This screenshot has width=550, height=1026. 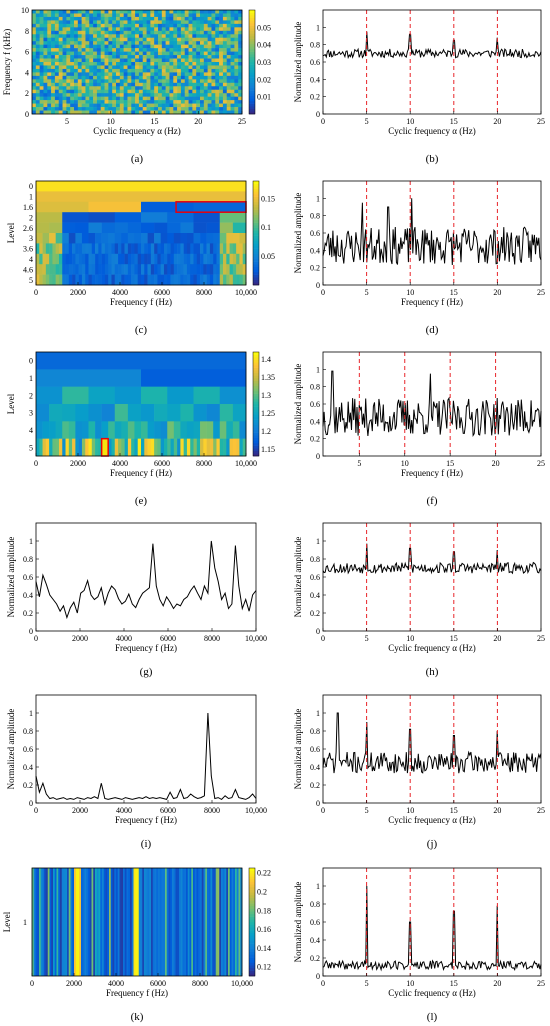 I want to click on x-tick-label: 10,000, so click(x=256, y=810).